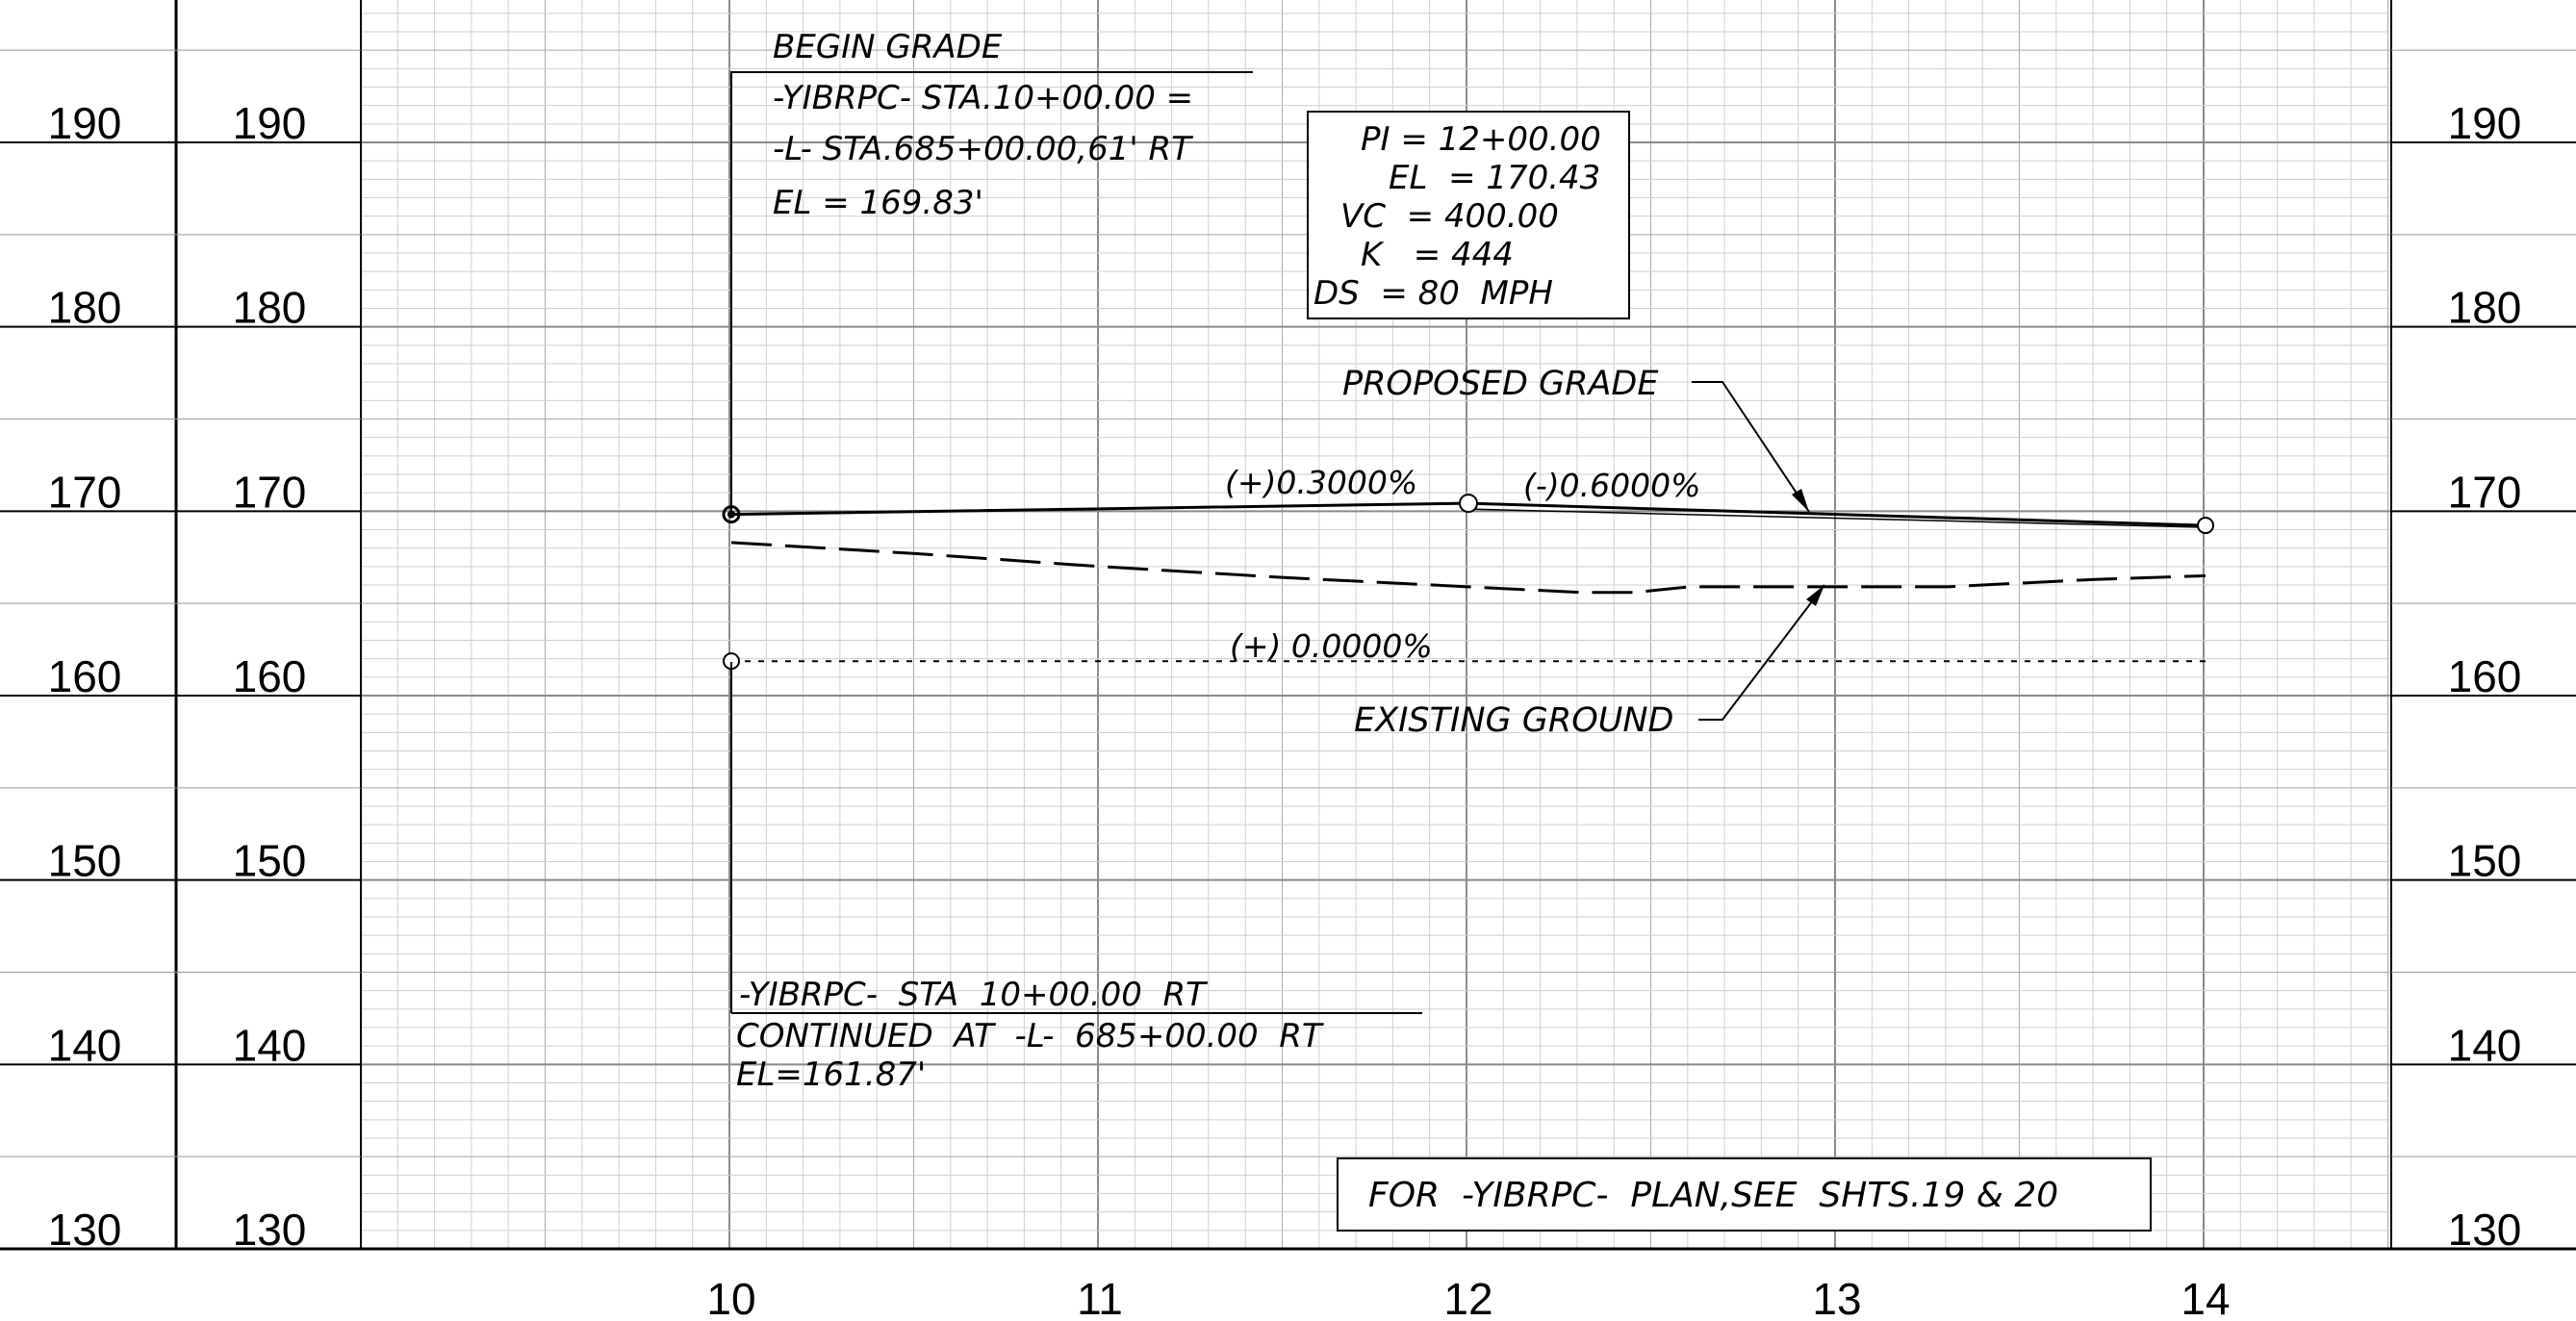 The image size is (2576, 1321). Describe the element at coordinates (1589, 662) in the screenshot. I see `existing-ground-callout: EXISTING GROUND` at that location.